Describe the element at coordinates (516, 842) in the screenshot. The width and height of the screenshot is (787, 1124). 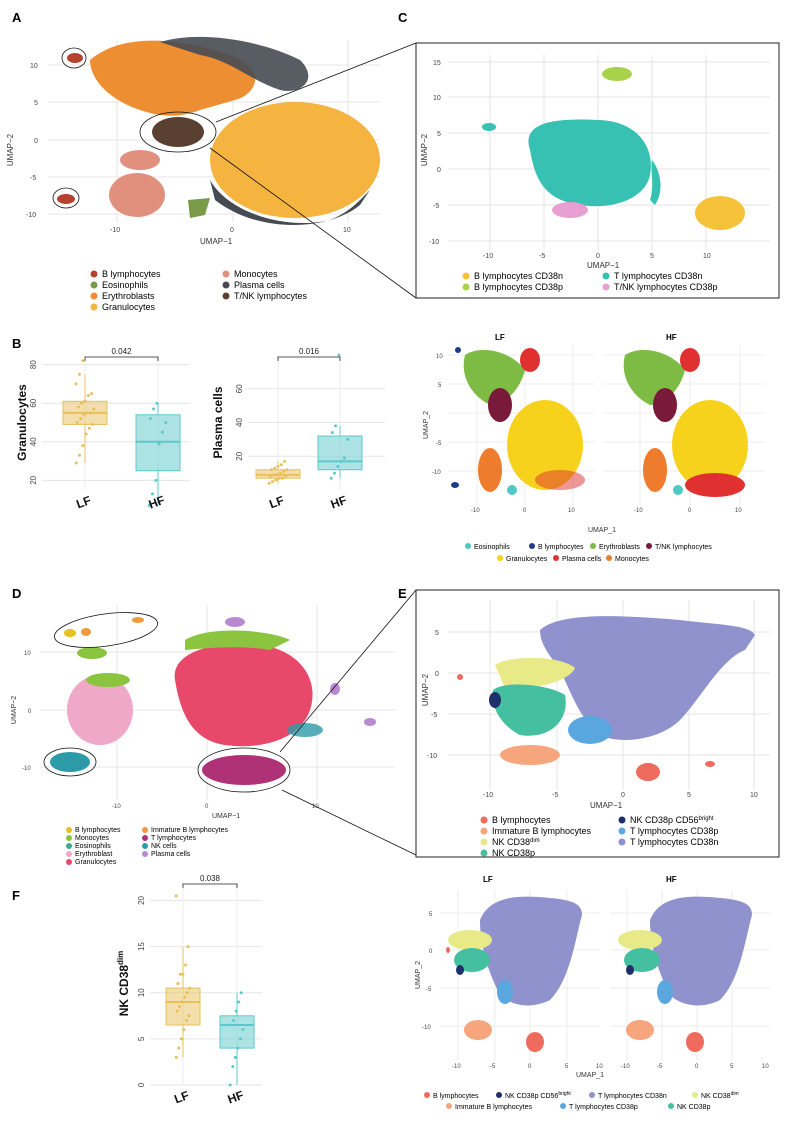
I see `legend-label: NK CD38dim` at that location.